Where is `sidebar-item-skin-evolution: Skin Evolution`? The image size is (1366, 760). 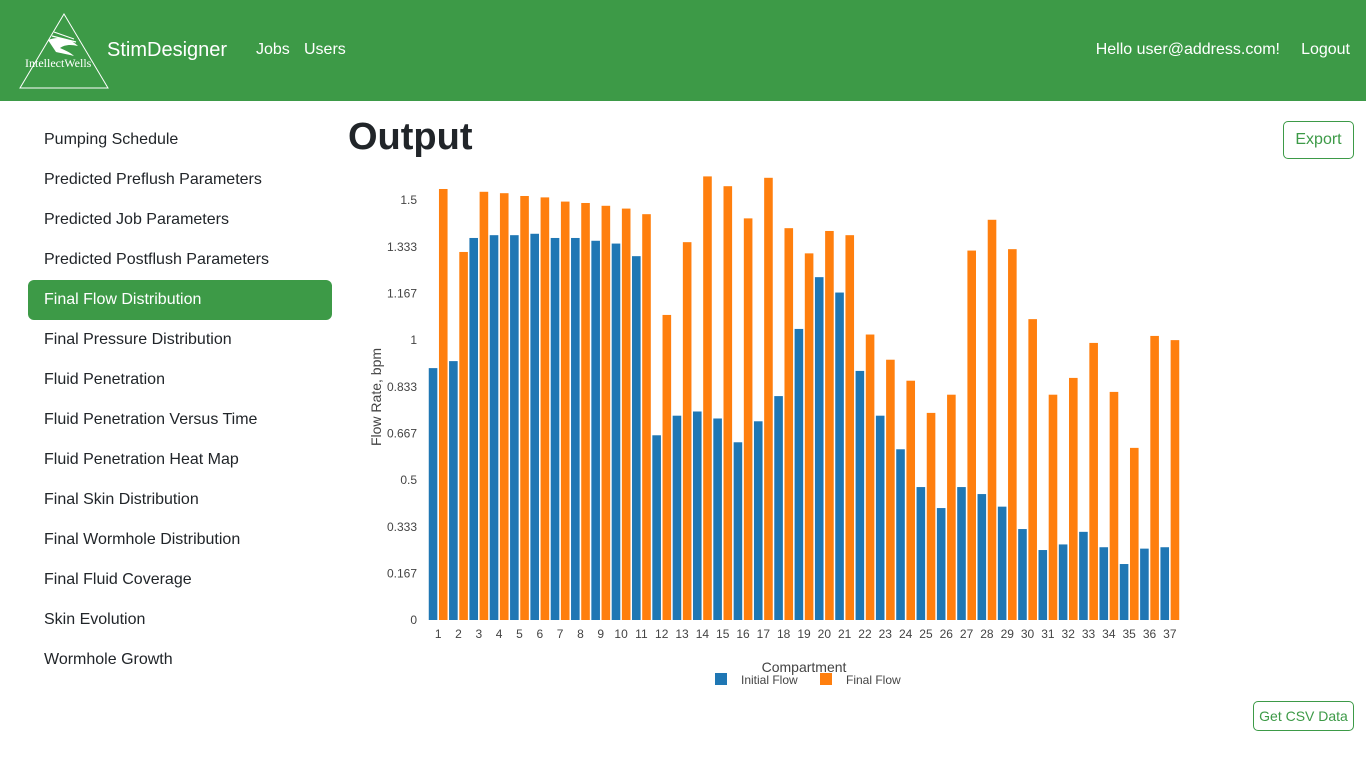 sidebar-item-skin-evolution: Skin Evolution is located at coordinates (95, 619).